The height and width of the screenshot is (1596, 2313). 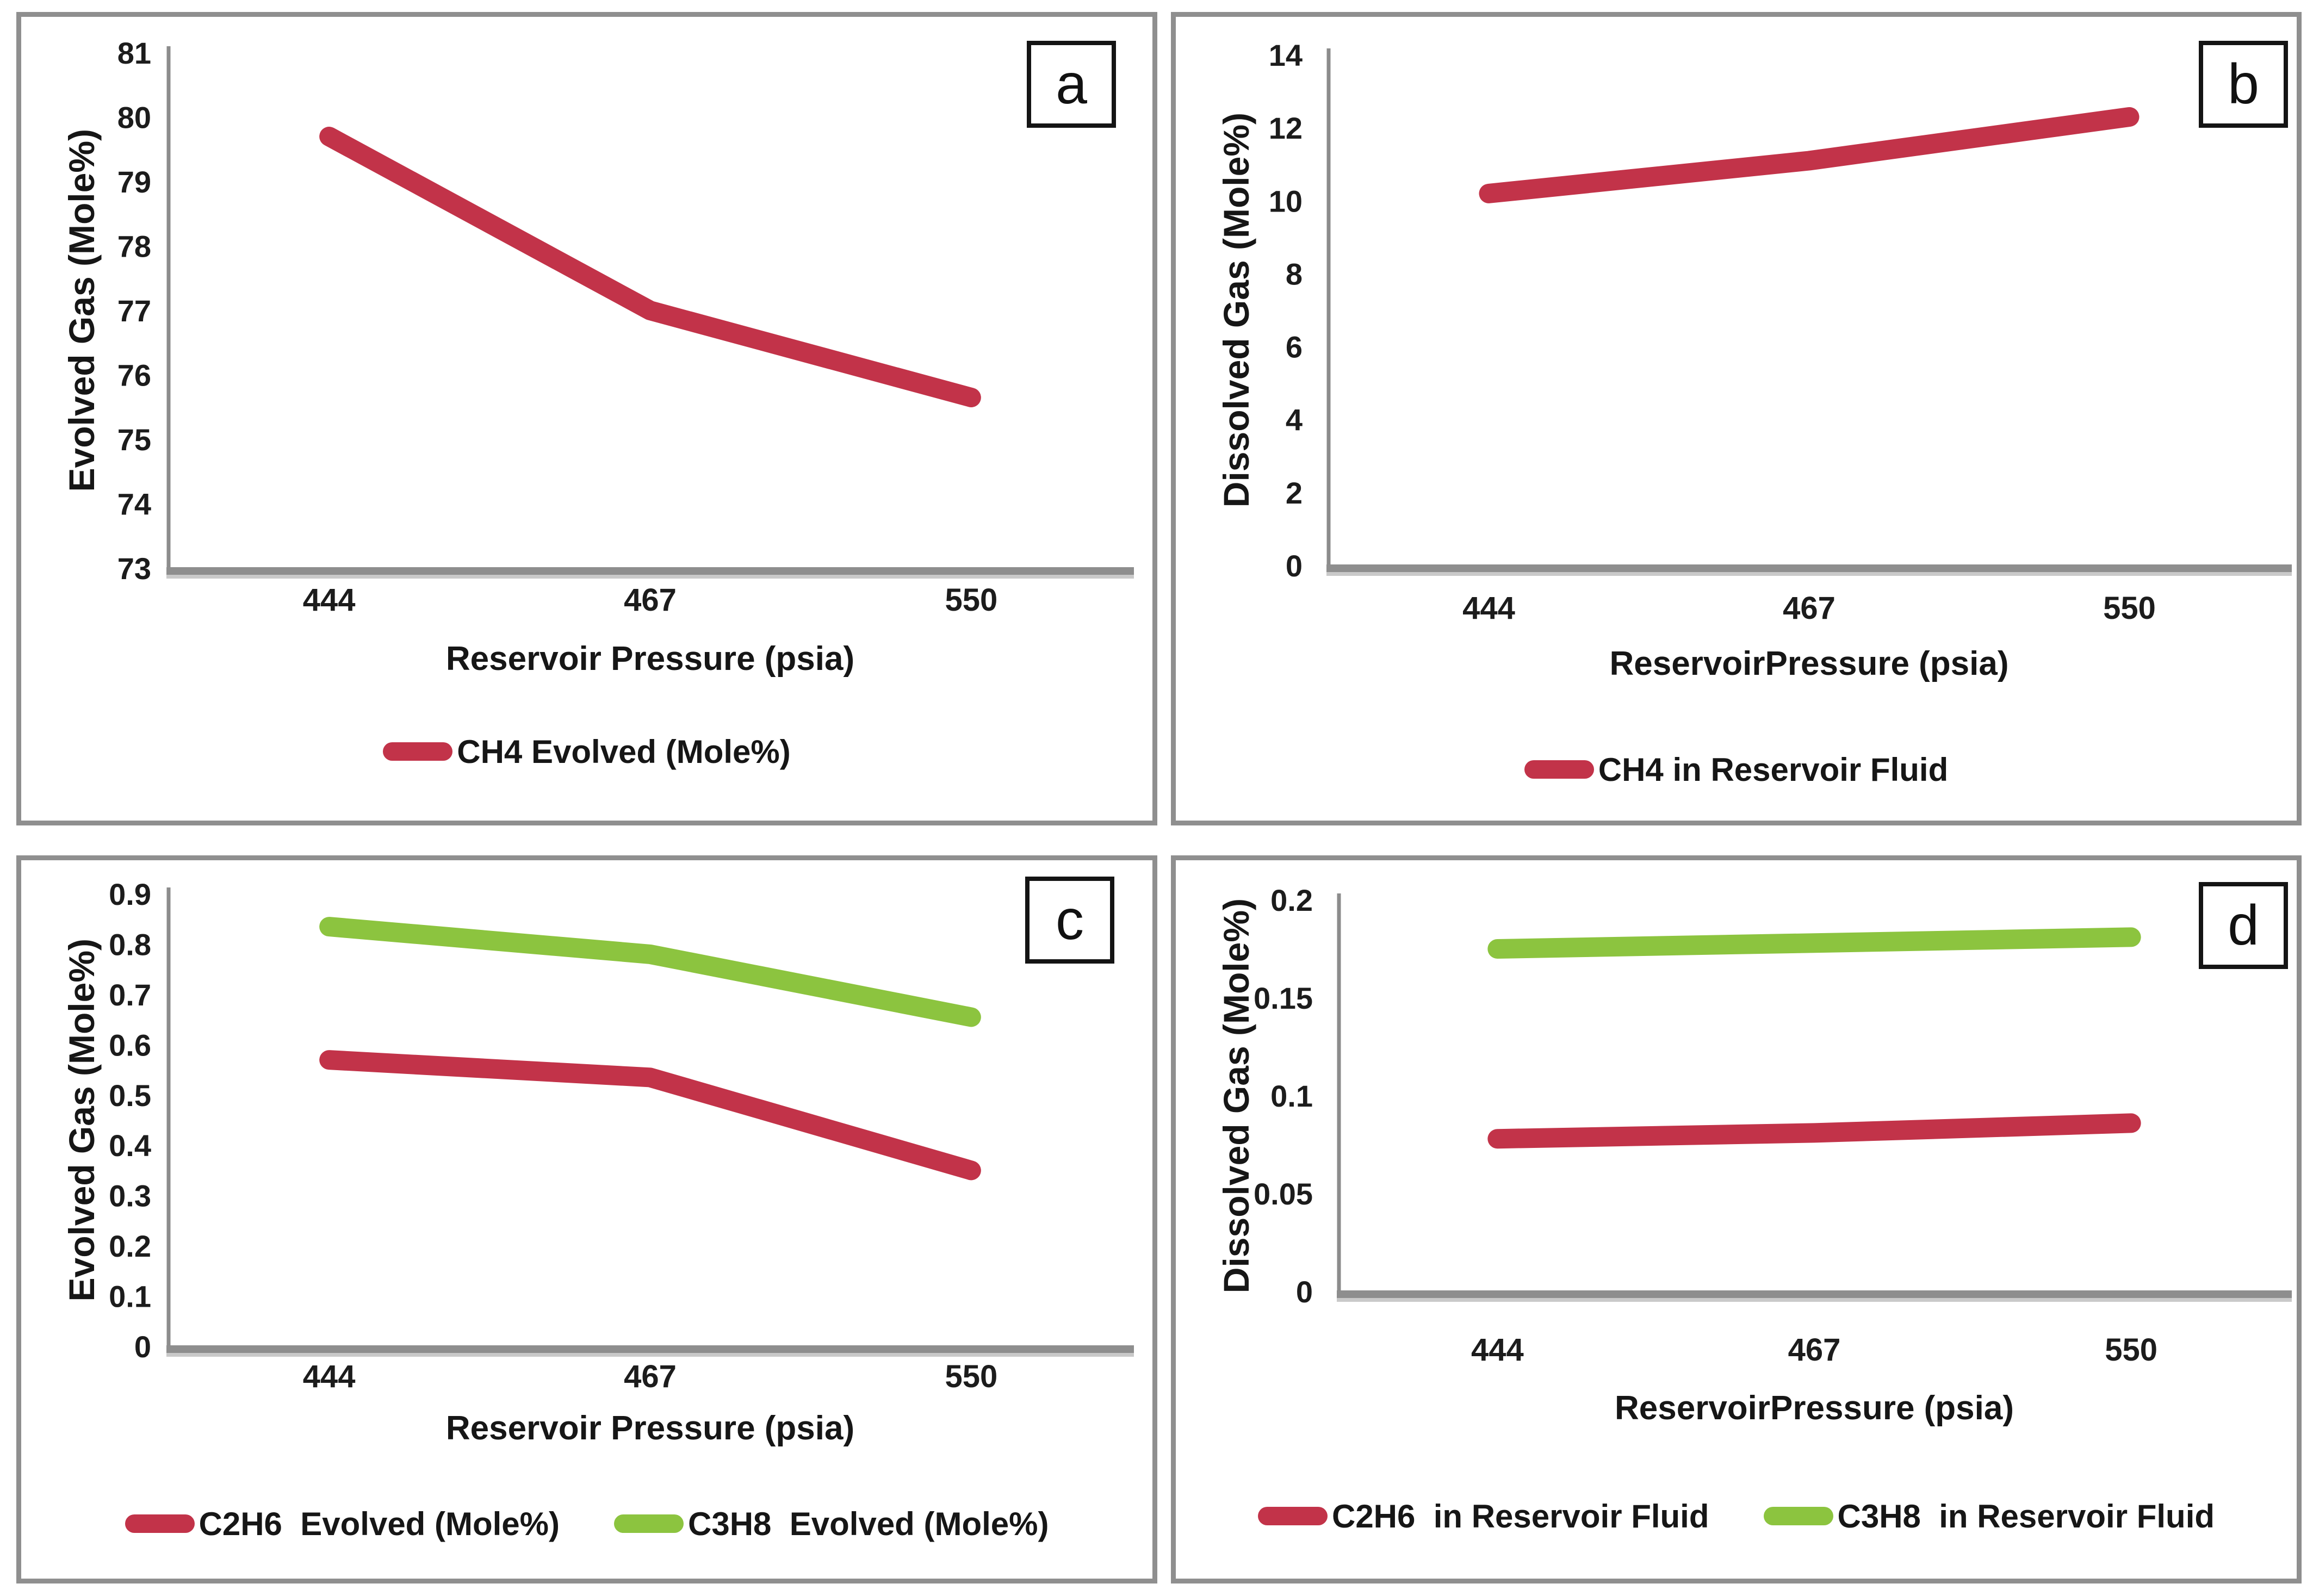 I want to click on panel-letter: d, so click(x=2243, y=926).